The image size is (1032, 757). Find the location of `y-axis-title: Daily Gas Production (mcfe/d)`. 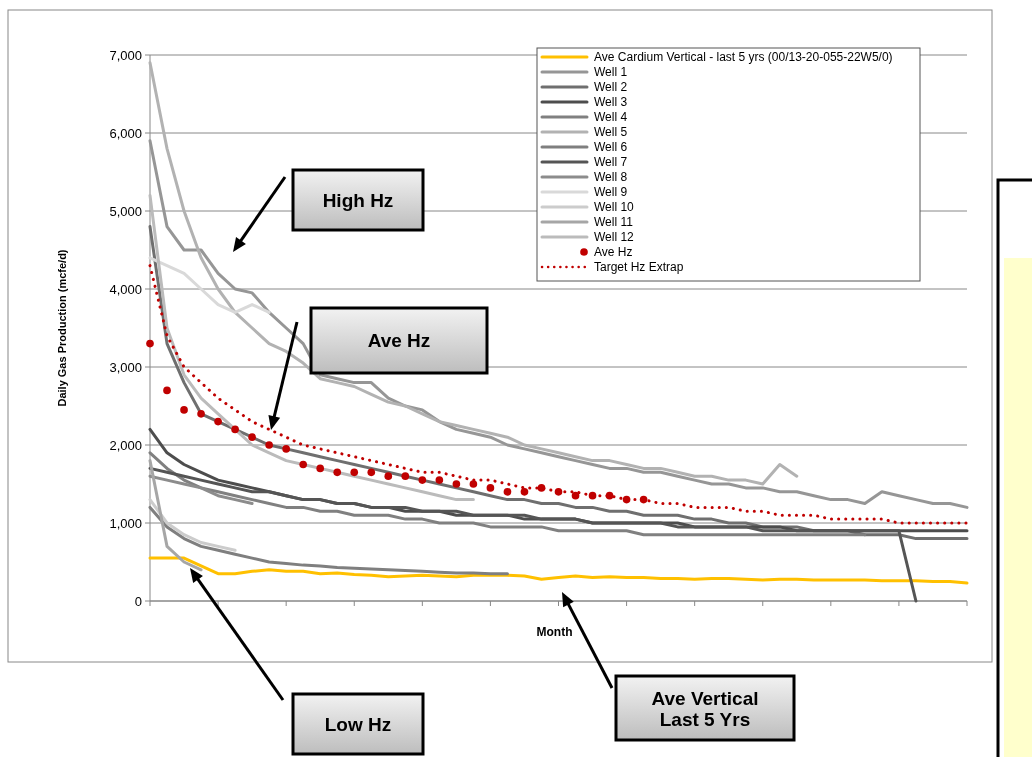

y-axis-title: Daily Gas Production (mcfe/d) is located at coordinates (62, 328).